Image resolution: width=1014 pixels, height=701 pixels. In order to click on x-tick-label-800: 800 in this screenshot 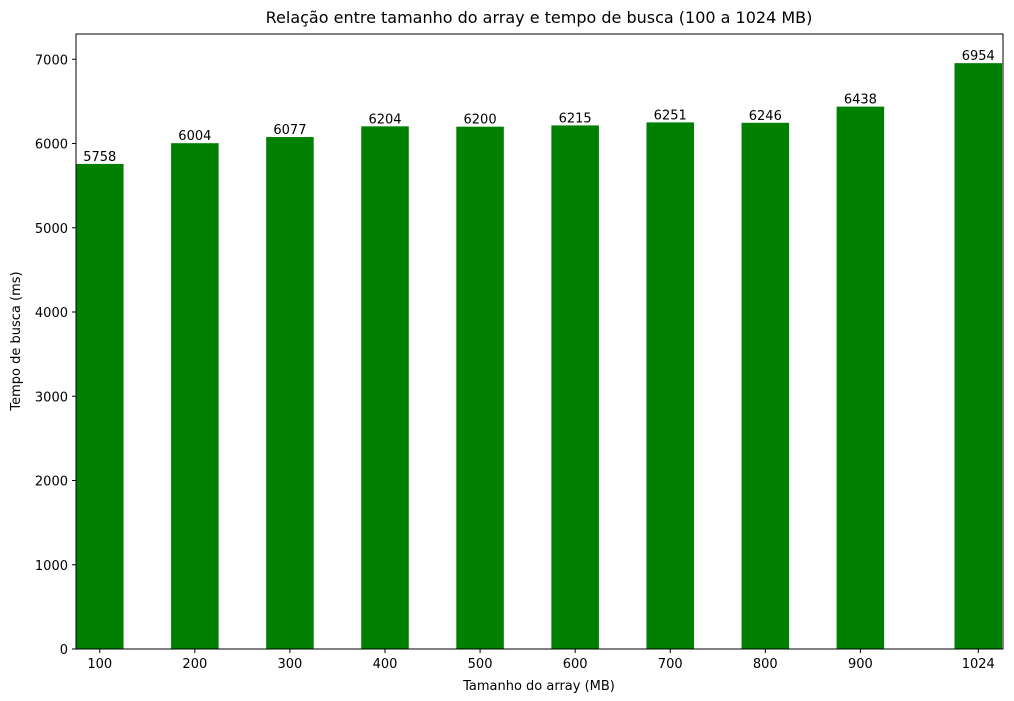, I will do `click(765, 664)`.